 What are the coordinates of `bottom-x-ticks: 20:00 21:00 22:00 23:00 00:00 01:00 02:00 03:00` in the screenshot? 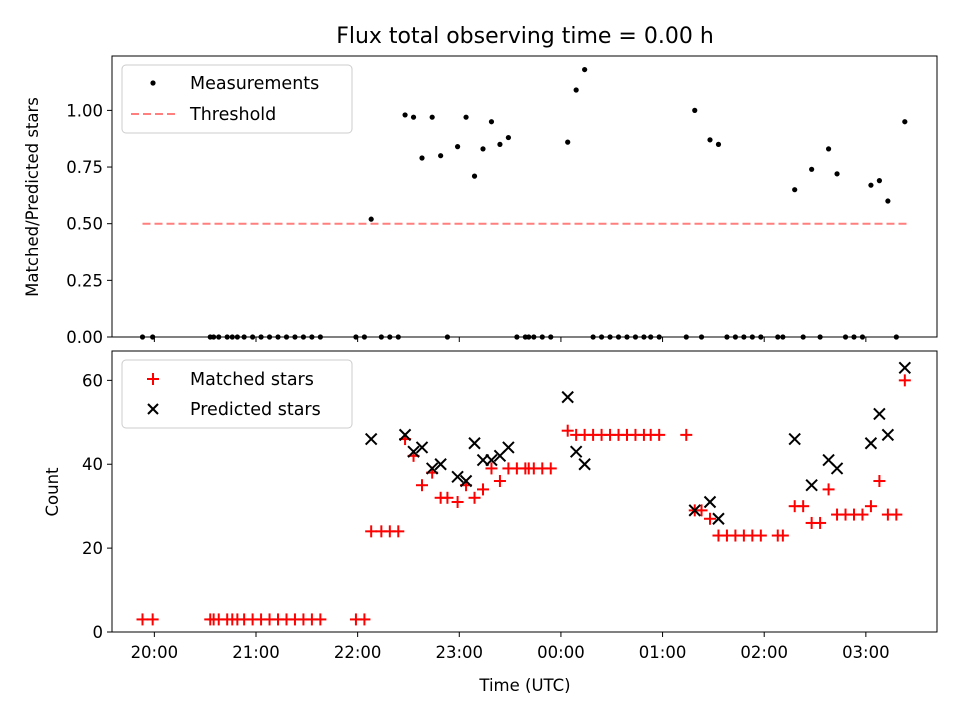 It's located at (510, 647).